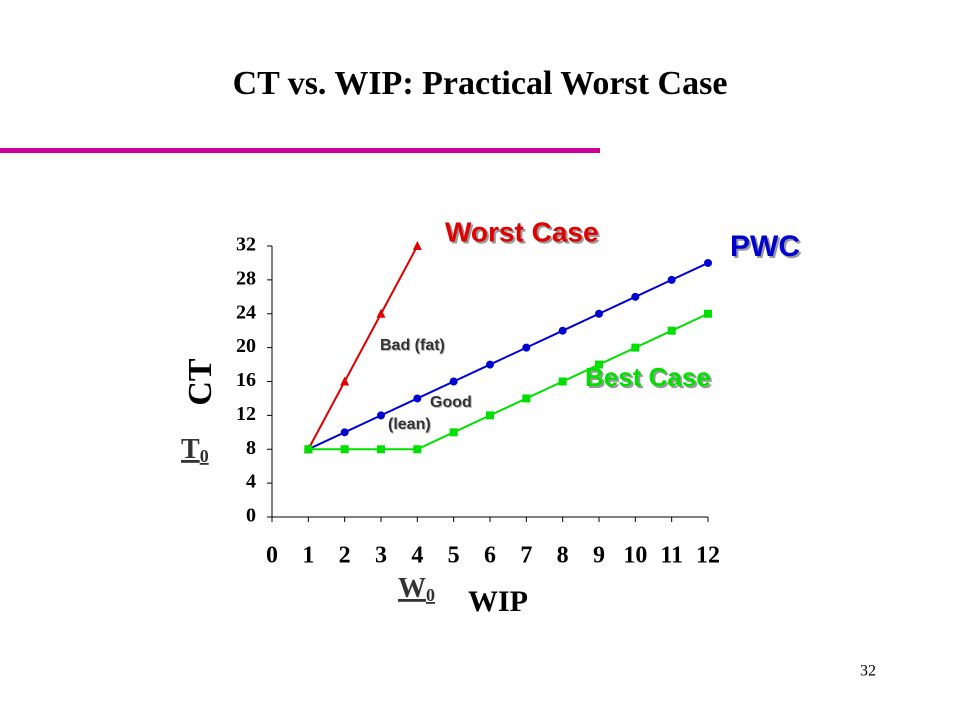  I want to click on annotation: Bad (fat), so click(412, 345).